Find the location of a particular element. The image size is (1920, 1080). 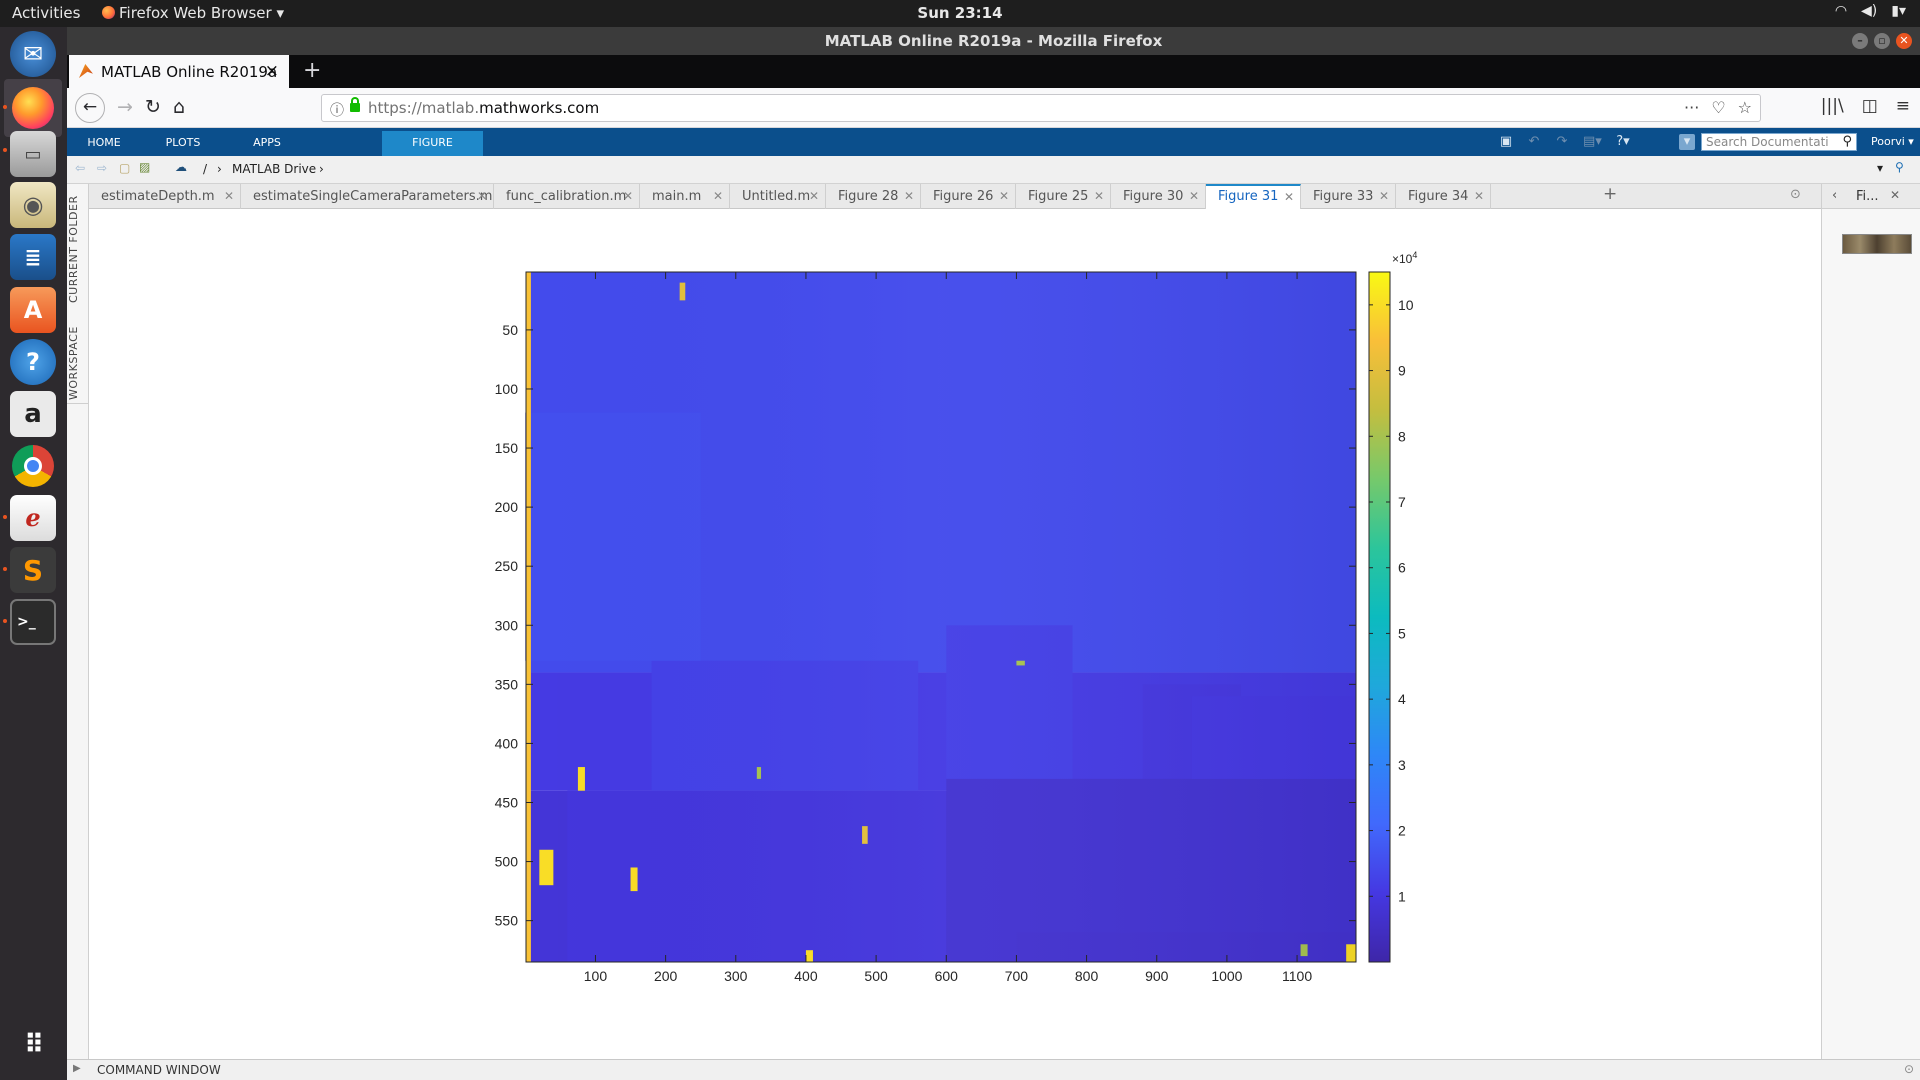

colorbar is located at coordinates (1379, 617).